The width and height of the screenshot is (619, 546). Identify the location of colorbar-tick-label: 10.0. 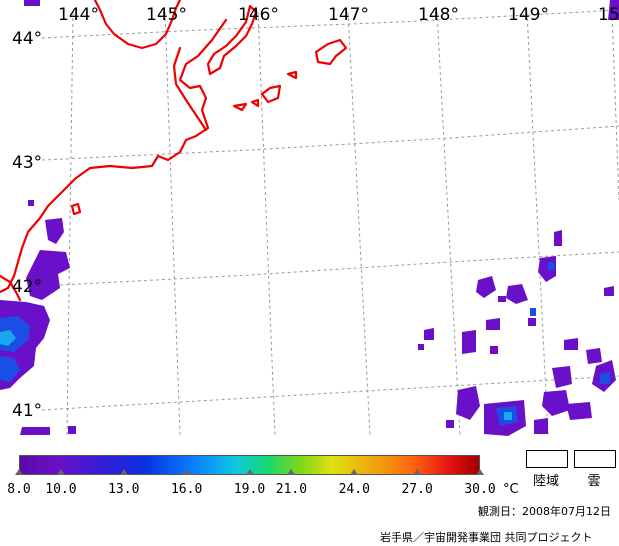
(61, 489).